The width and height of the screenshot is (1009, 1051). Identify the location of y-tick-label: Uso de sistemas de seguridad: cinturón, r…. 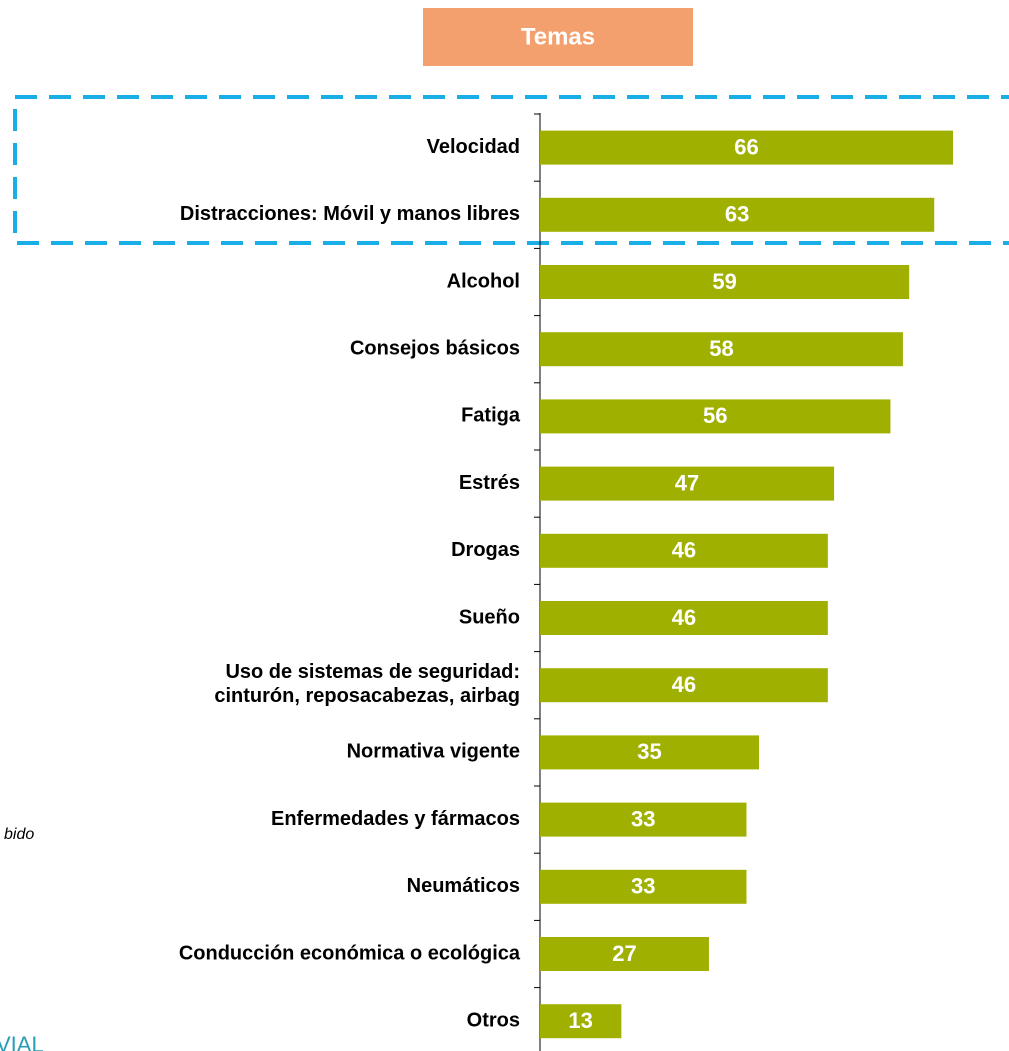
(367, 684).